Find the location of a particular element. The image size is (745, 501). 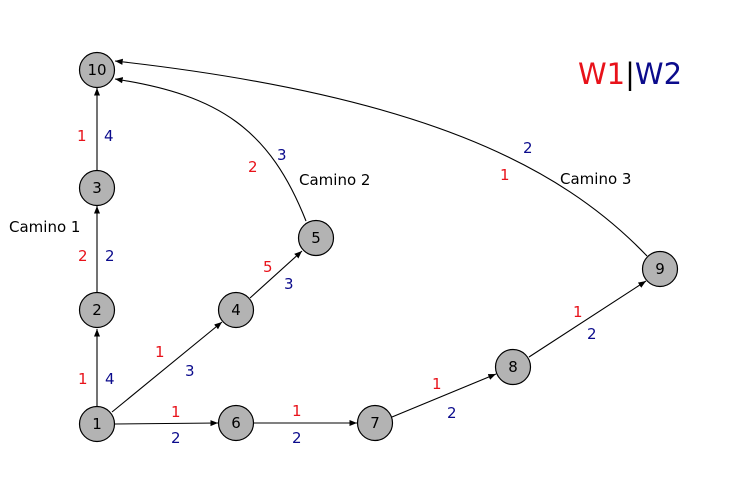

weight-w2-8-9: 2 is located at coordinates (592, 334).